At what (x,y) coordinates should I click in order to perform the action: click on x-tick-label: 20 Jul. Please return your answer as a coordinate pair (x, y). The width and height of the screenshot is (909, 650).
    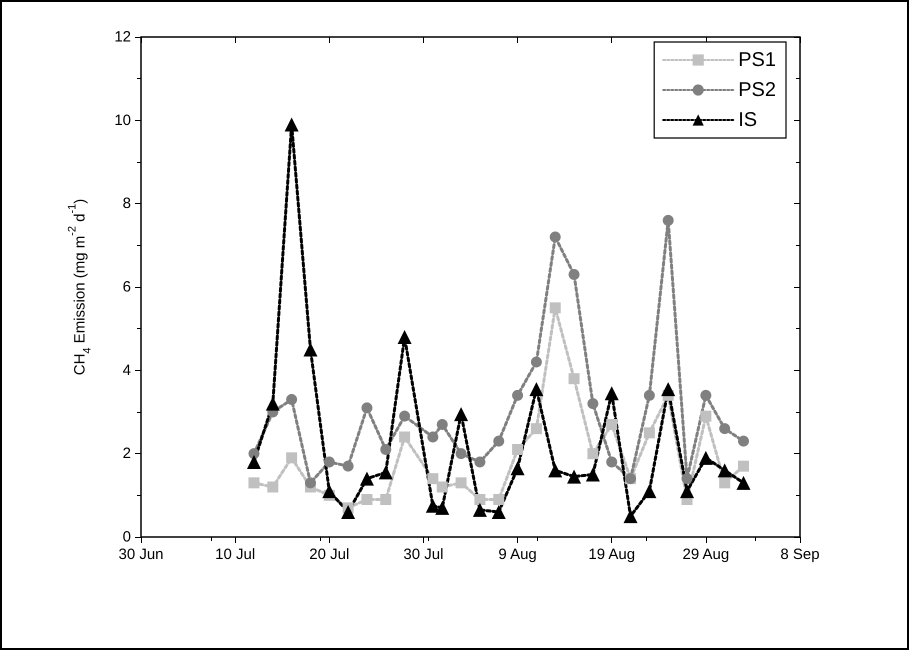
    Looking at the image, I should click on (329, 554).